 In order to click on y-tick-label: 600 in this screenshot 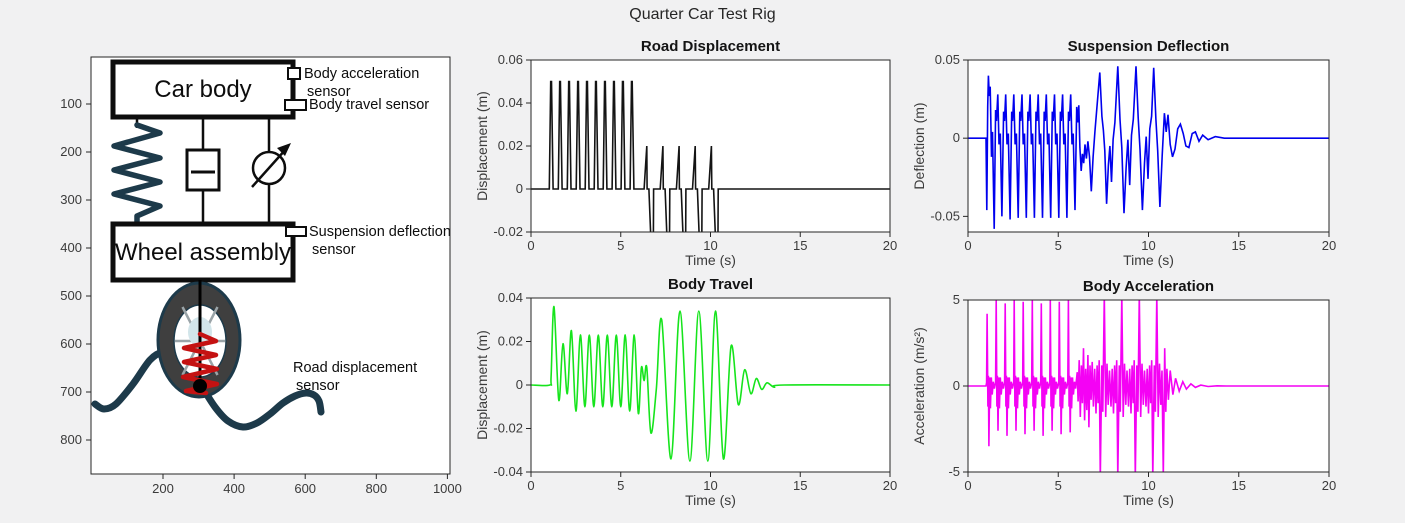, I will do `click(71, 343)`.